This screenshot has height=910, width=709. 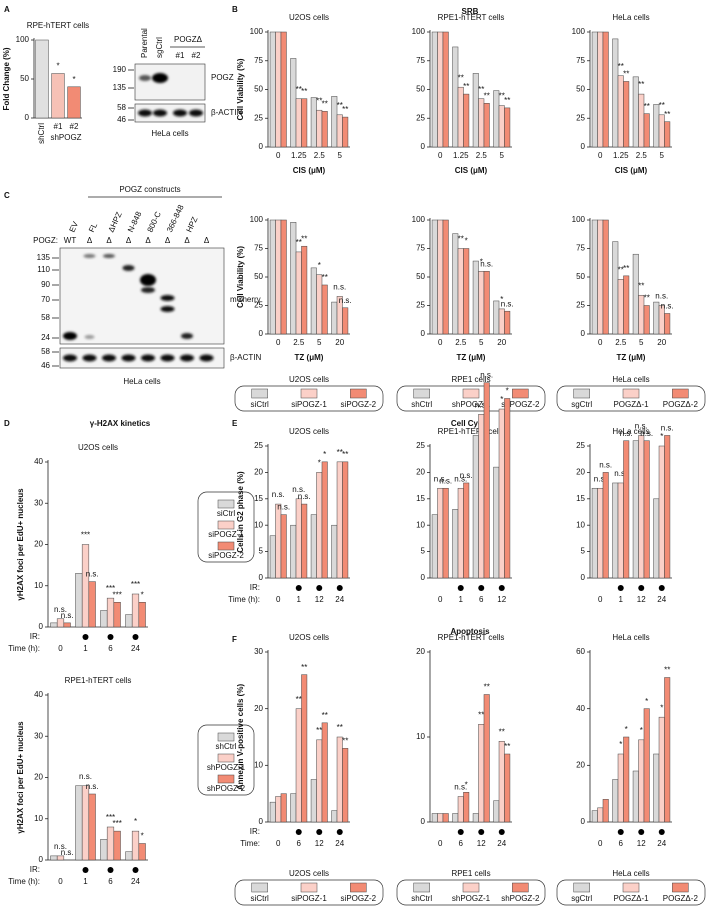 What do you see at coordinates (120, 69) in the screenshot?
I see `mw-marker: 190` at bounding box center [120, 69].